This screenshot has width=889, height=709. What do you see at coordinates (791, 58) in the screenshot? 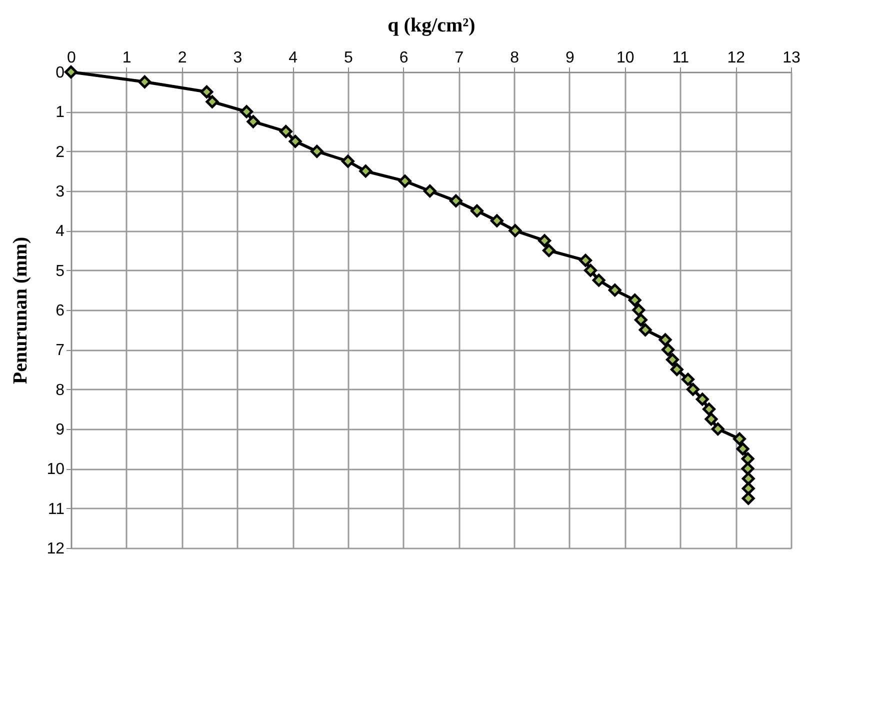
I see `x-tick-label: 13` at bounding box center [791, 58].